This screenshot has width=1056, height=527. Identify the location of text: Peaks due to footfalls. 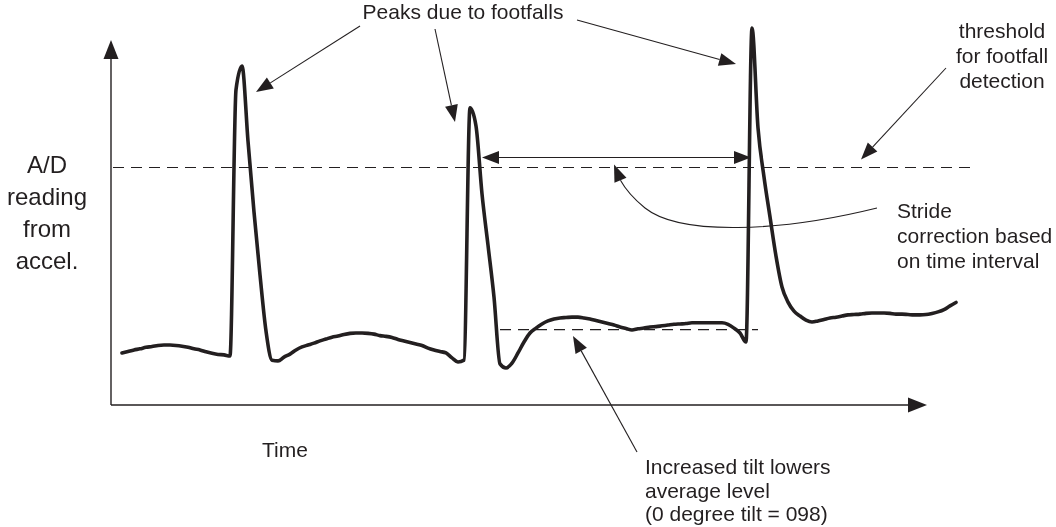
(463, 11).